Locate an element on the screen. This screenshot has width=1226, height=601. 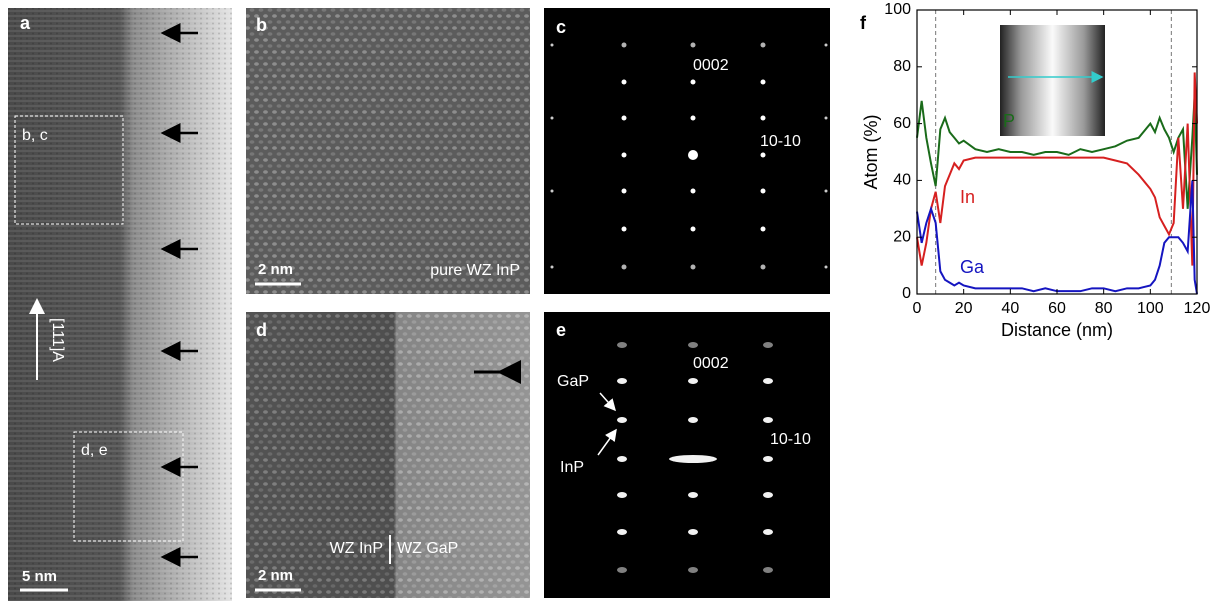
panel-c: c 0002 10-10 is located at coordinates (687, 151).